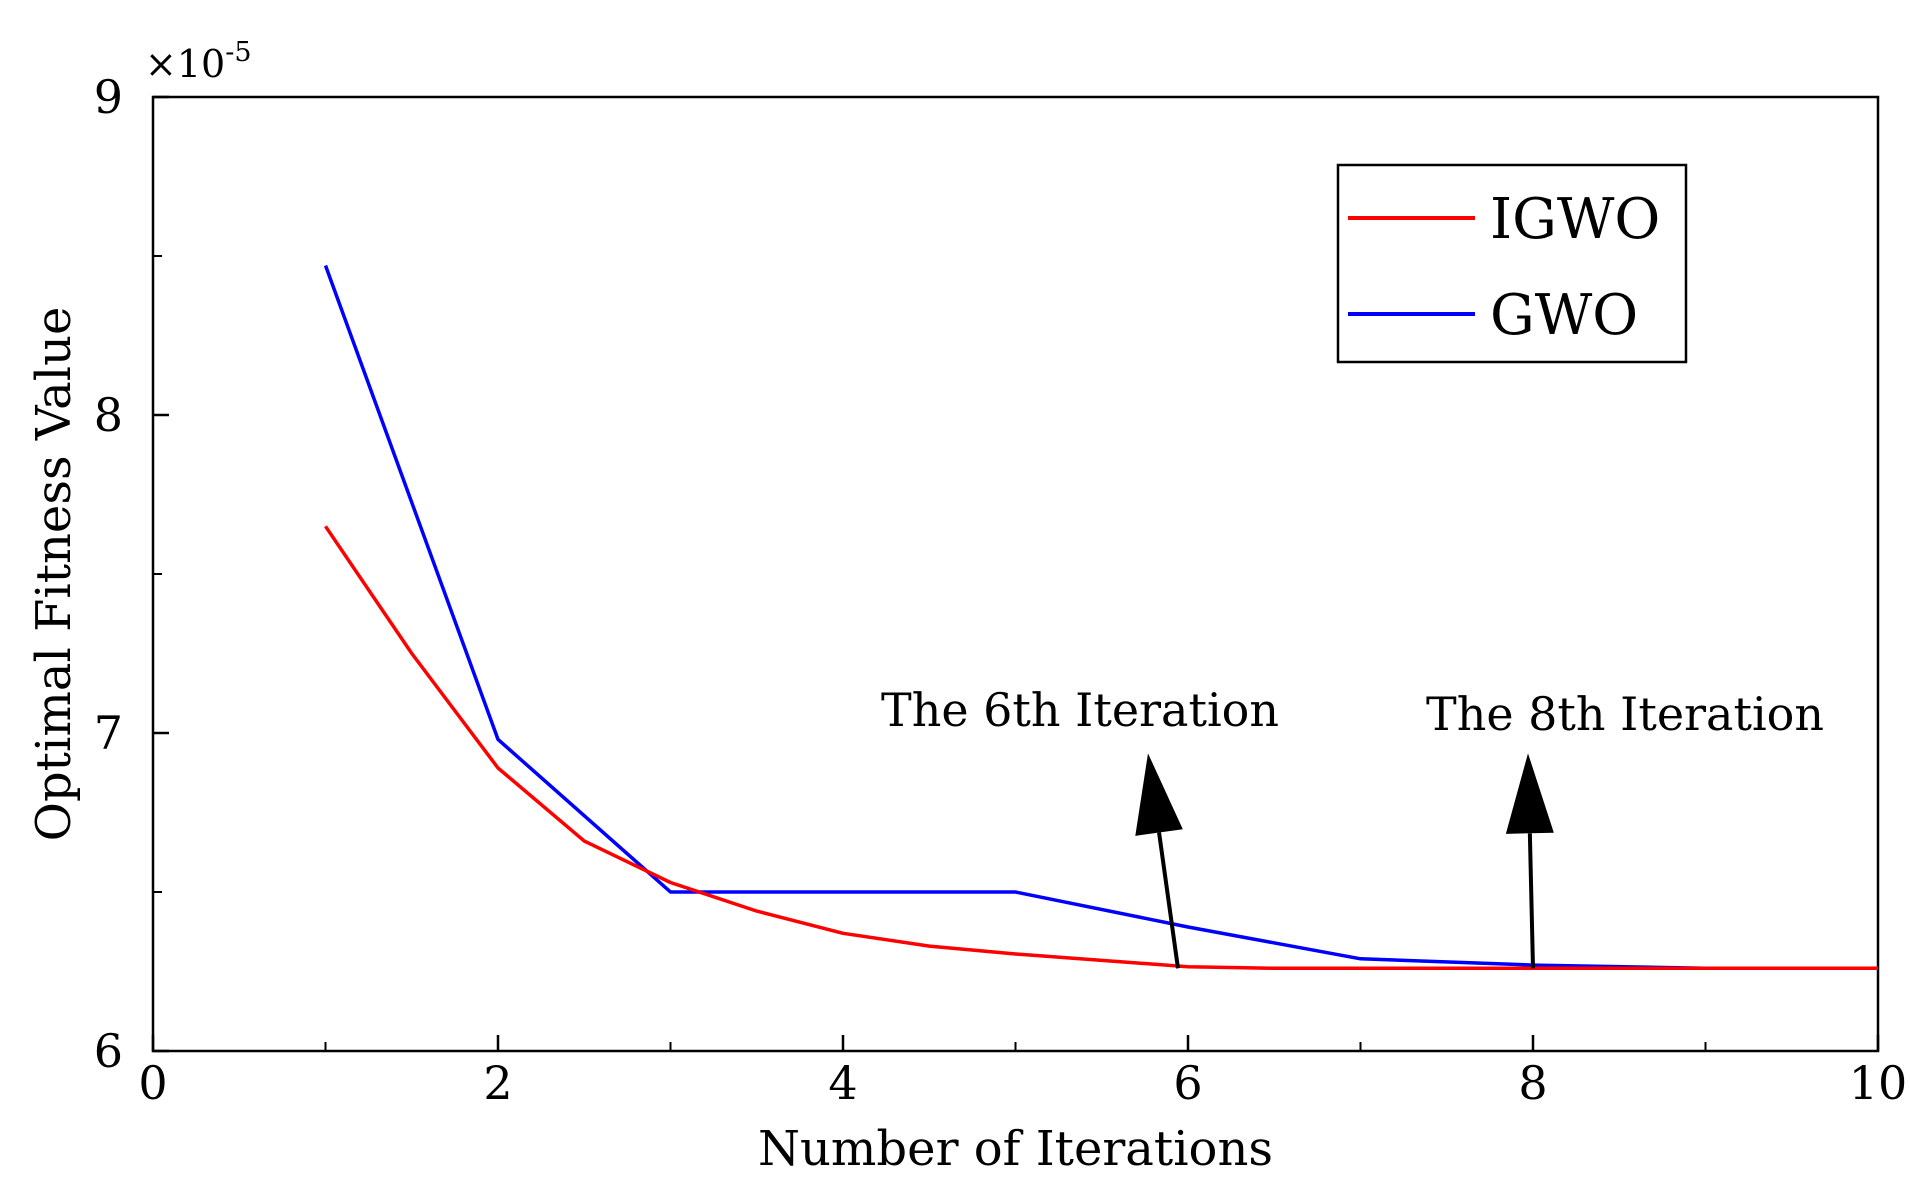 The width and height of the screenshot is (1910, 1194). What do you see at coordinates (108, 97) in the screenshot?
I see `y-tick-label: 9` at bounding box center [108, 97].